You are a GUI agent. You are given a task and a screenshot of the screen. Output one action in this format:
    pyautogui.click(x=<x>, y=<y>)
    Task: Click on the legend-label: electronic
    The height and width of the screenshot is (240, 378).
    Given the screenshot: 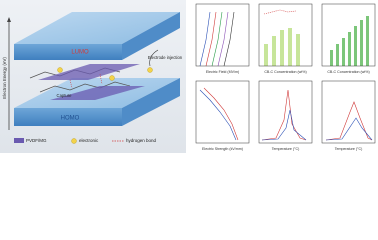 What is the action you would take?
    pyautogui.click(x=89, y=140)
    